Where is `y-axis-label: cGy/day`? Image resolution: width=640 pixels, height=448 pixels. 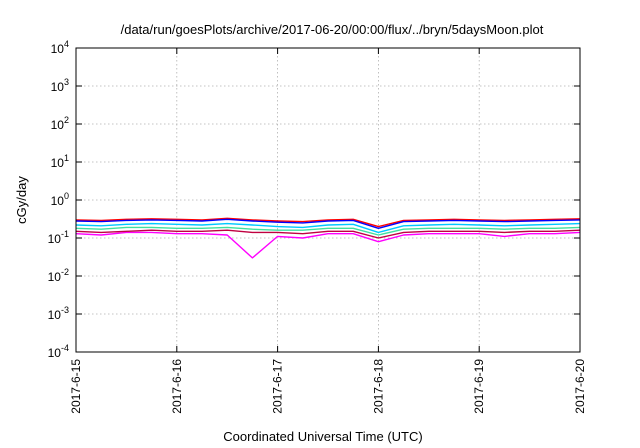
y-axis-label: cGy/day is located at coordinates (21, 200).